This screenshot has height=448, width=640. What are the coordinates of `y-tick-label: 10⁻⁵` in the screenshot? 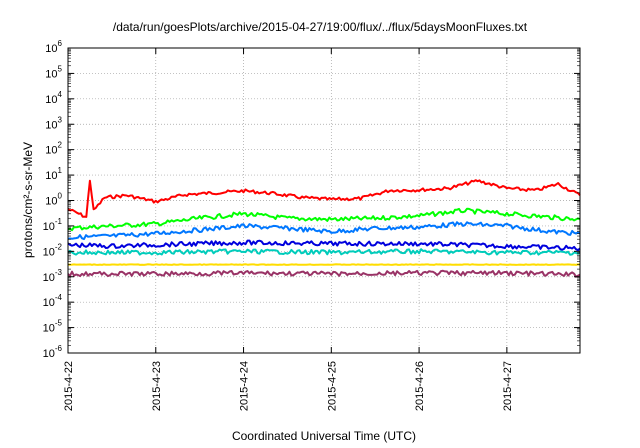 It's located at (53, 327).